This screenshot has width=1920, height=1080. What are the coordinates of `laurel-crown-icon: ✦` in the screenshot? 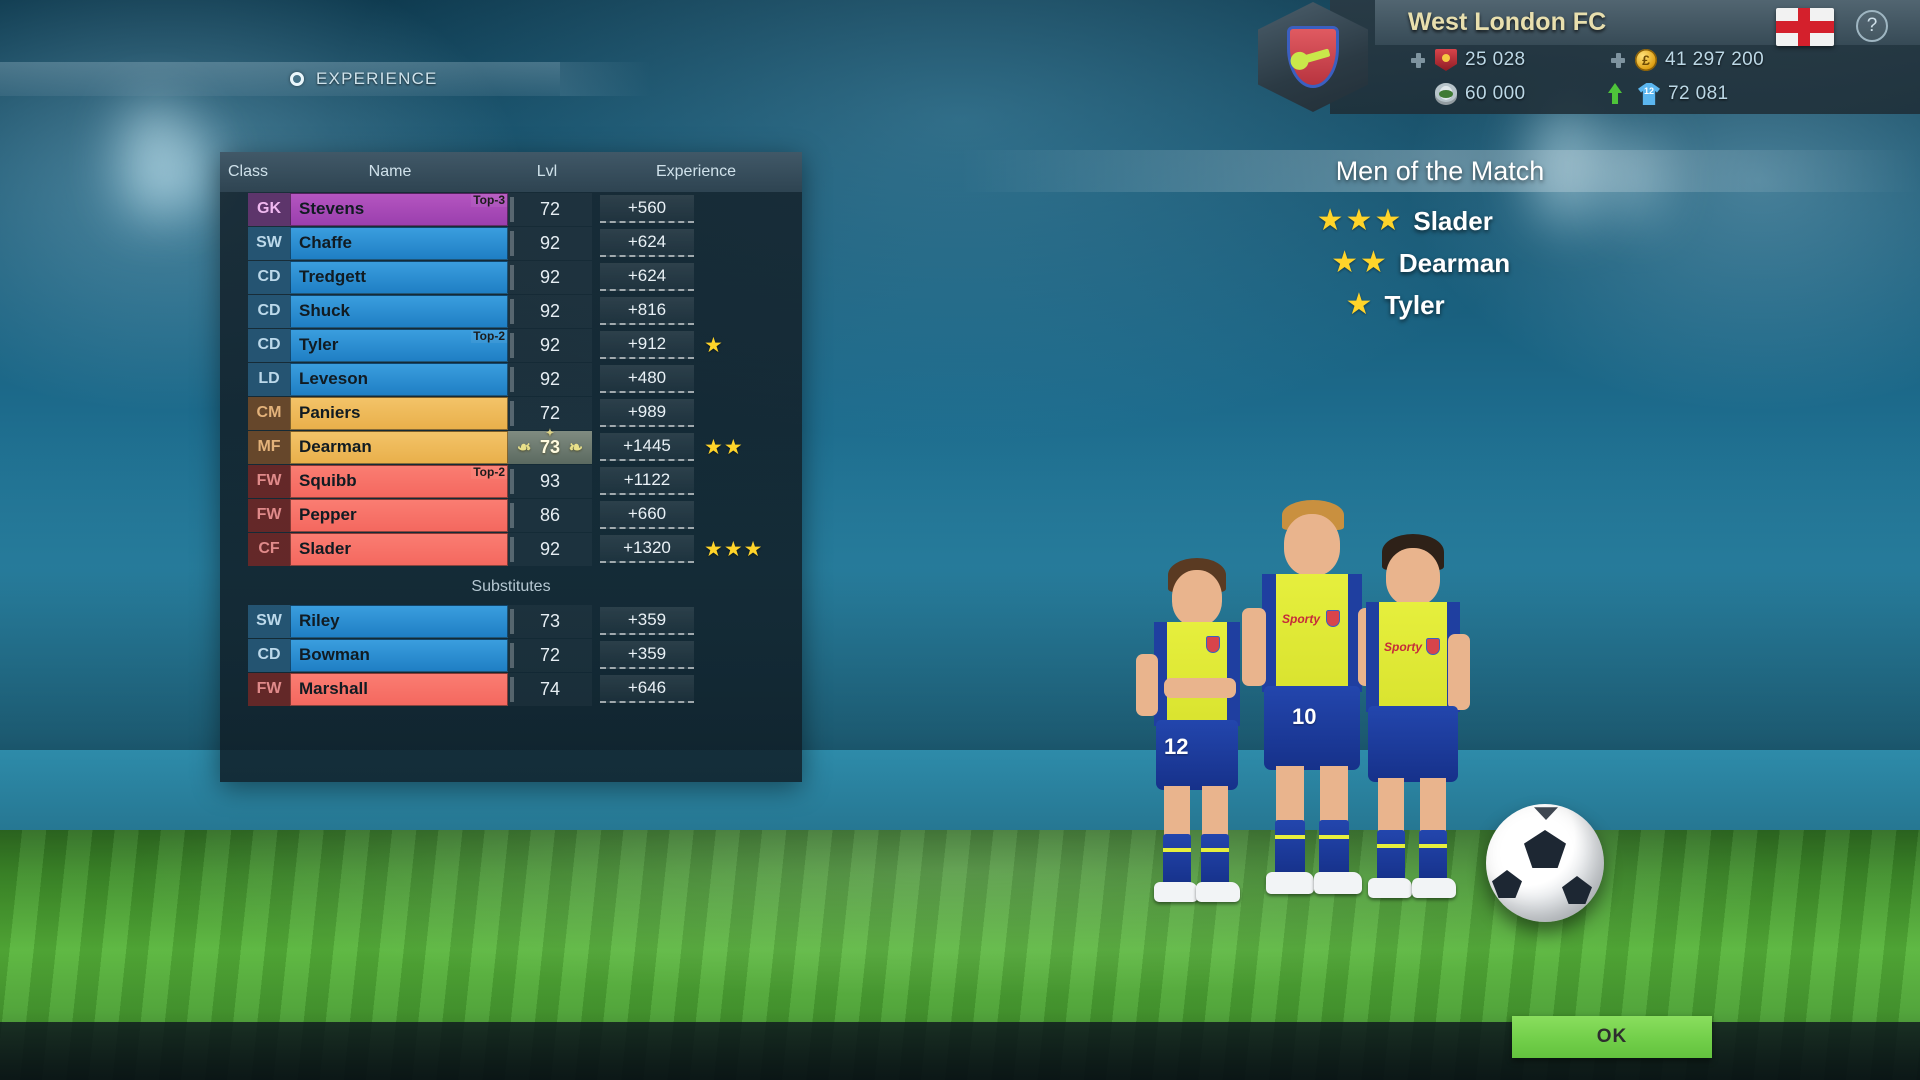 It's located at (550, 433).